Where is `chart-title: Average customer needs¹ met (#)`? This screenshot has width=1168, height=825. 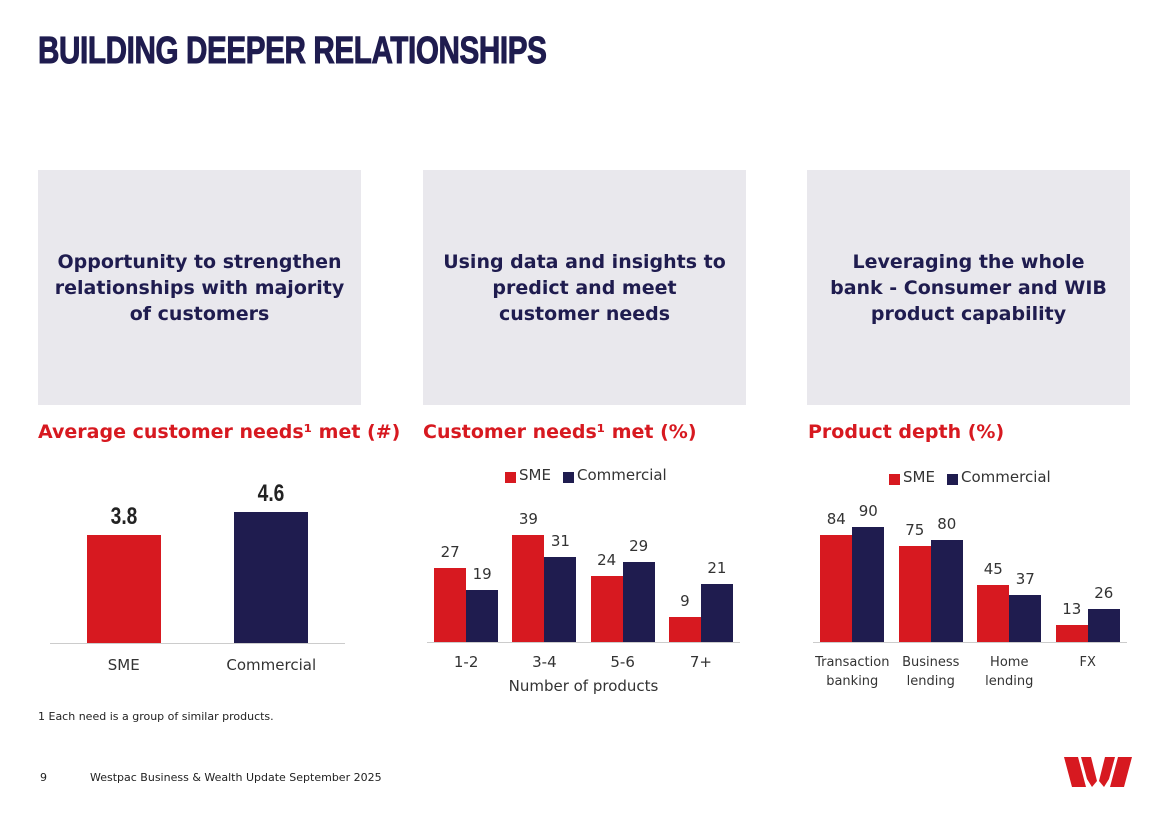 chart-title: Average customer needs¹ met (#) is located at coordinates (219, 432).